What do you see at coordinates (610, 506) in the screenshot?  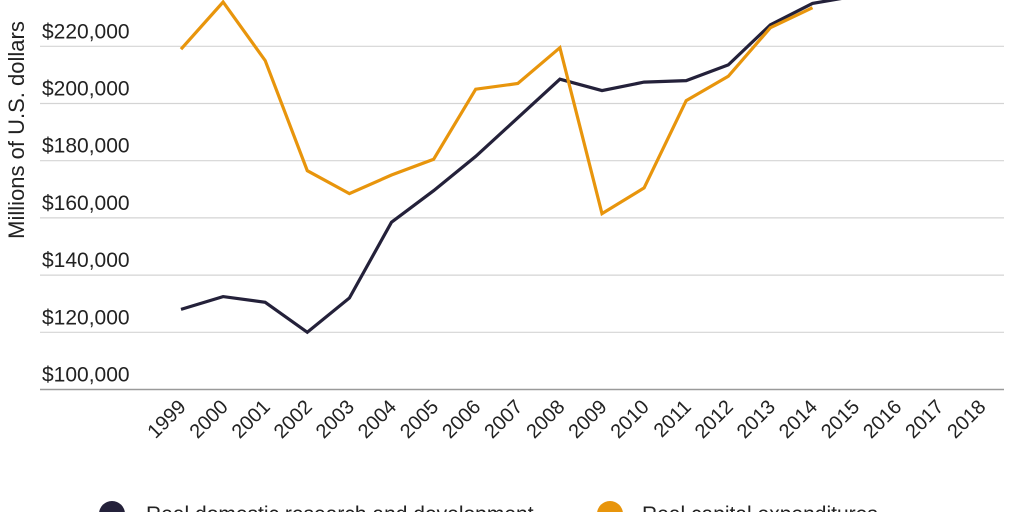 I see `legend-marker-capex` at bounding box center [610, 506].